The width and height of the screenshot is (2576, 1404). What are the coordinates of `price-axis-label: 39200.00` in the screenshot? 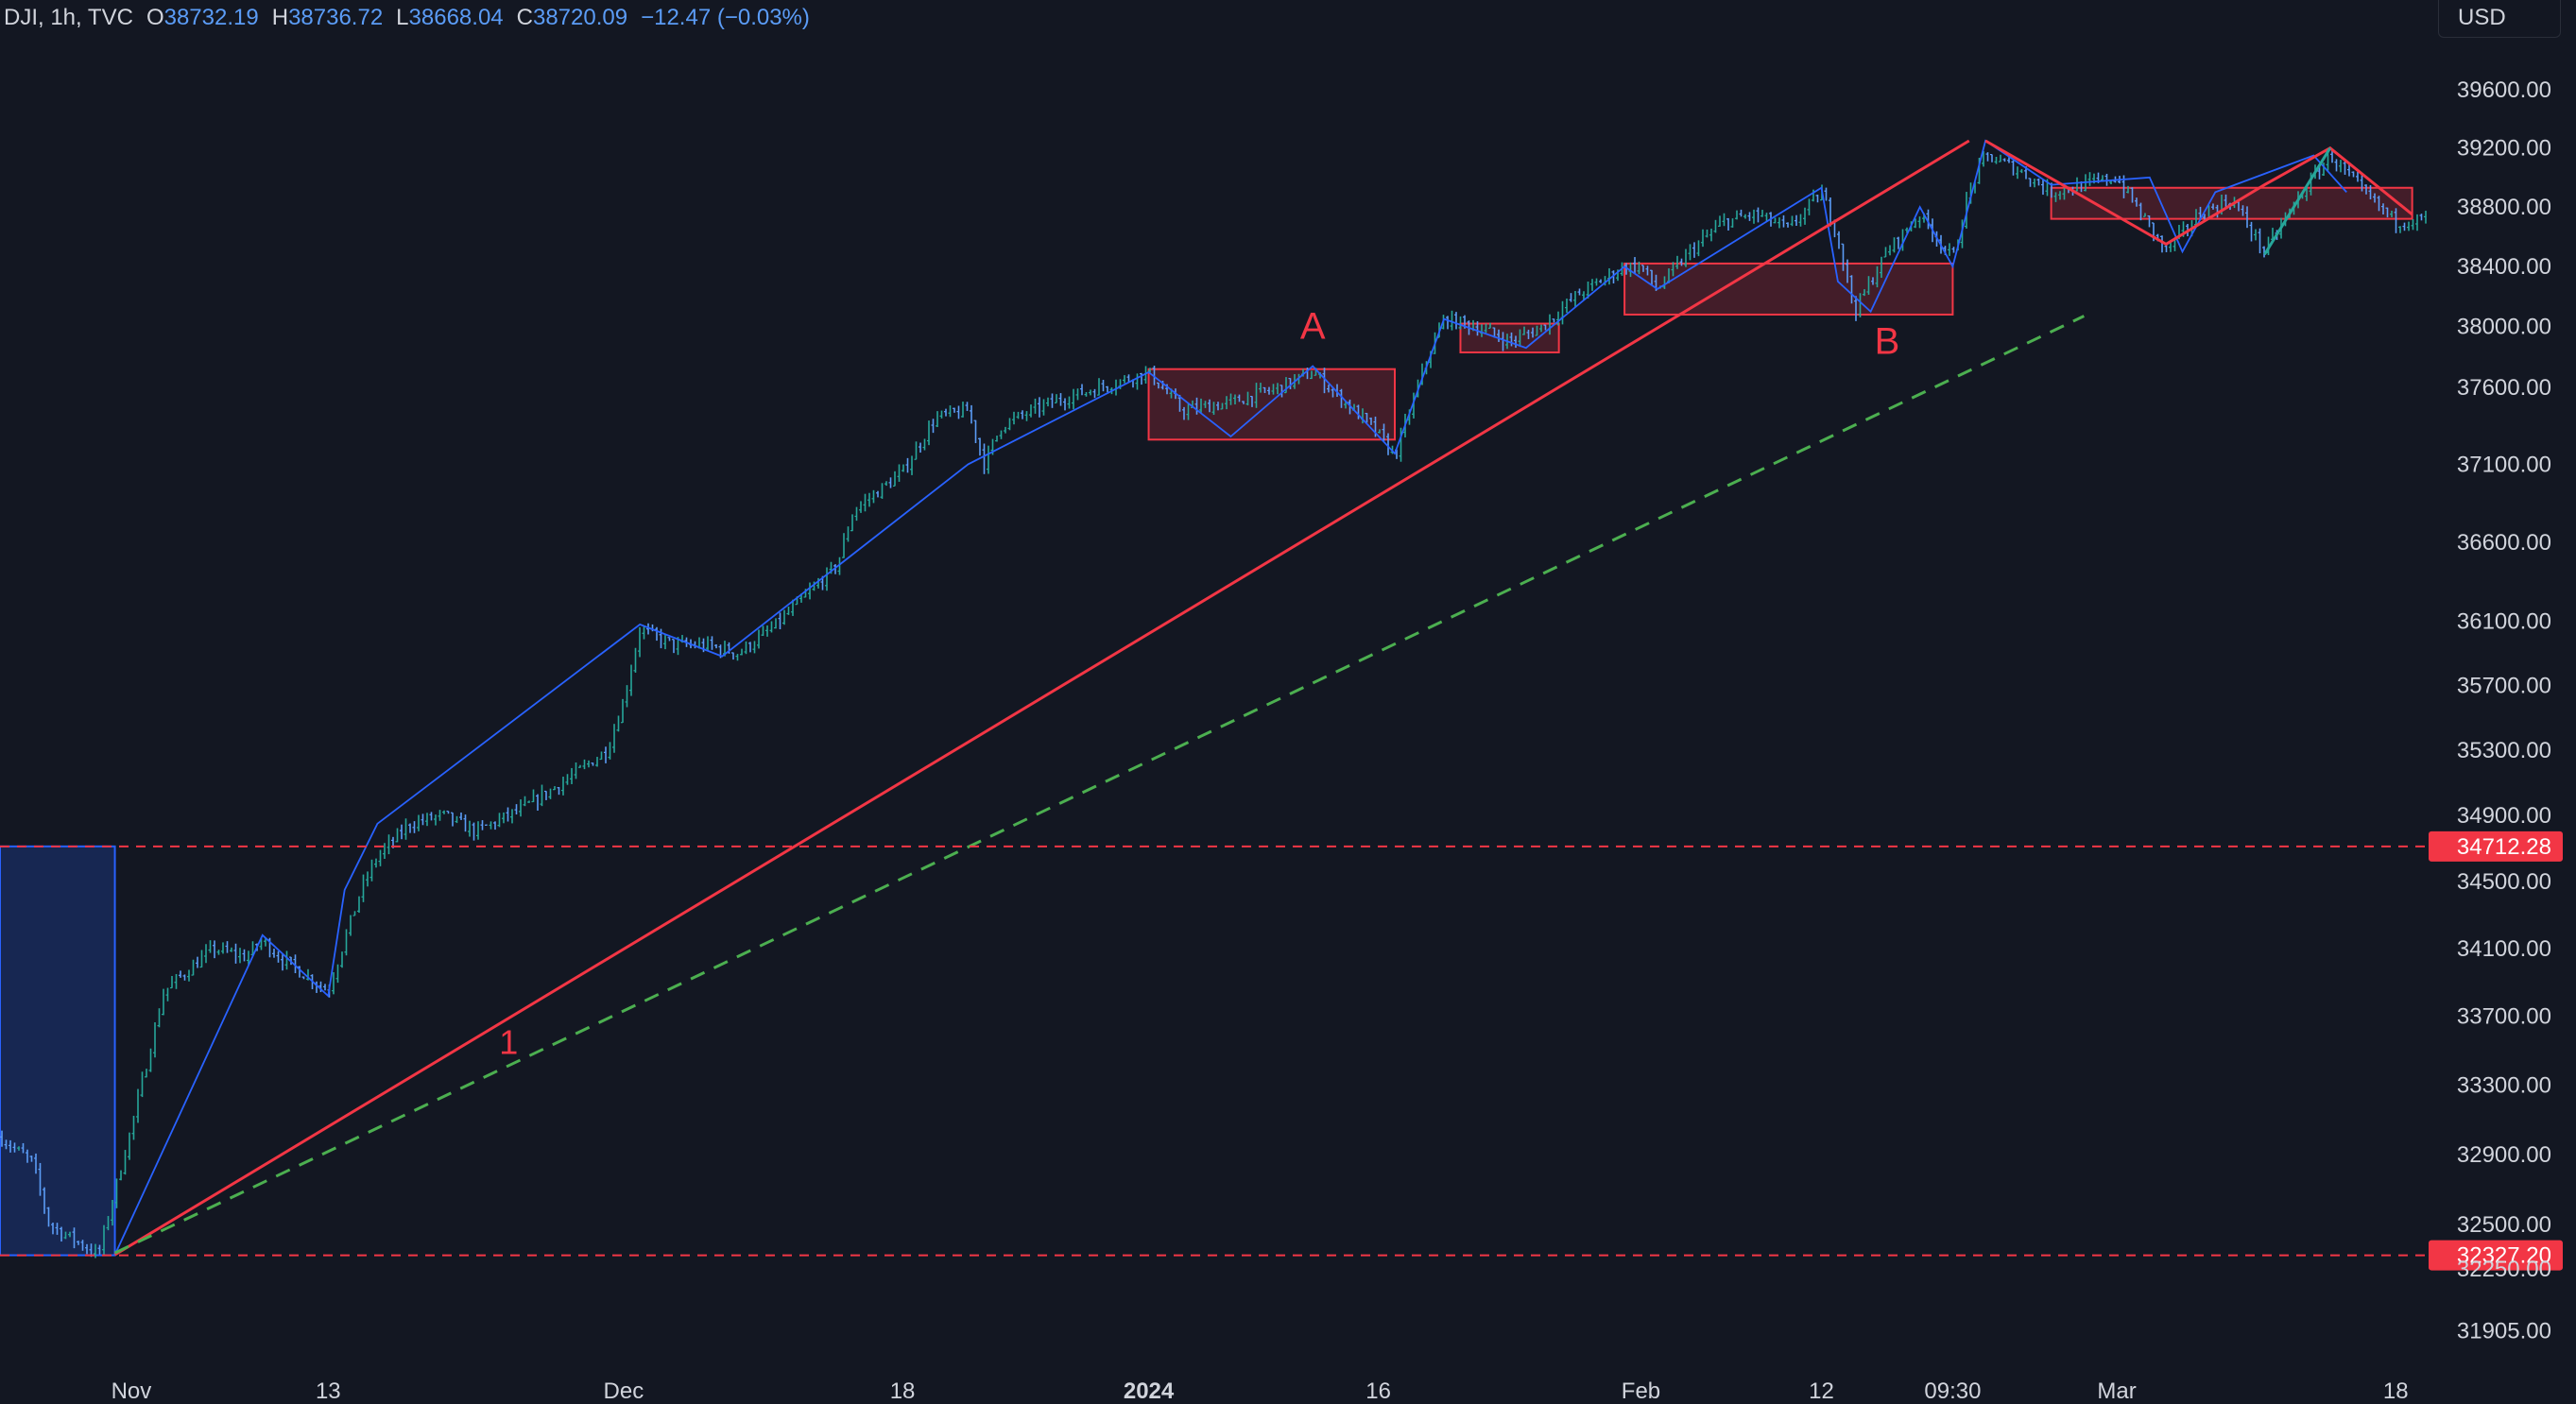 It's located at (2504, 149).